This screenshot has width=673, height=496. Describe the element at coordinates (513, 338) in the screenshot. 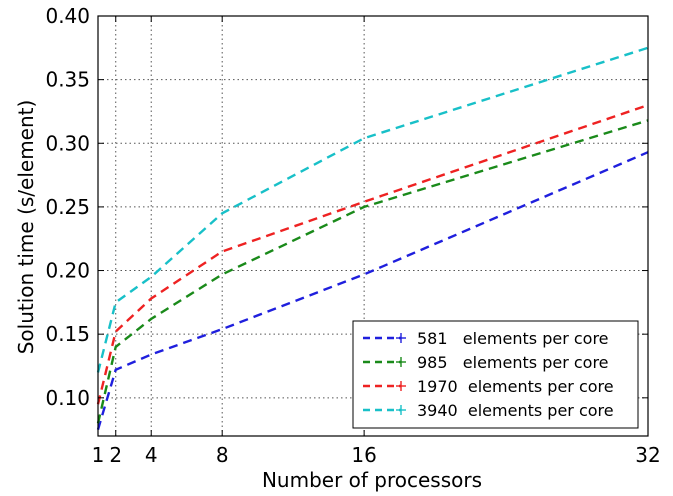

I see `legend-label: 581 elements per core` at that location.